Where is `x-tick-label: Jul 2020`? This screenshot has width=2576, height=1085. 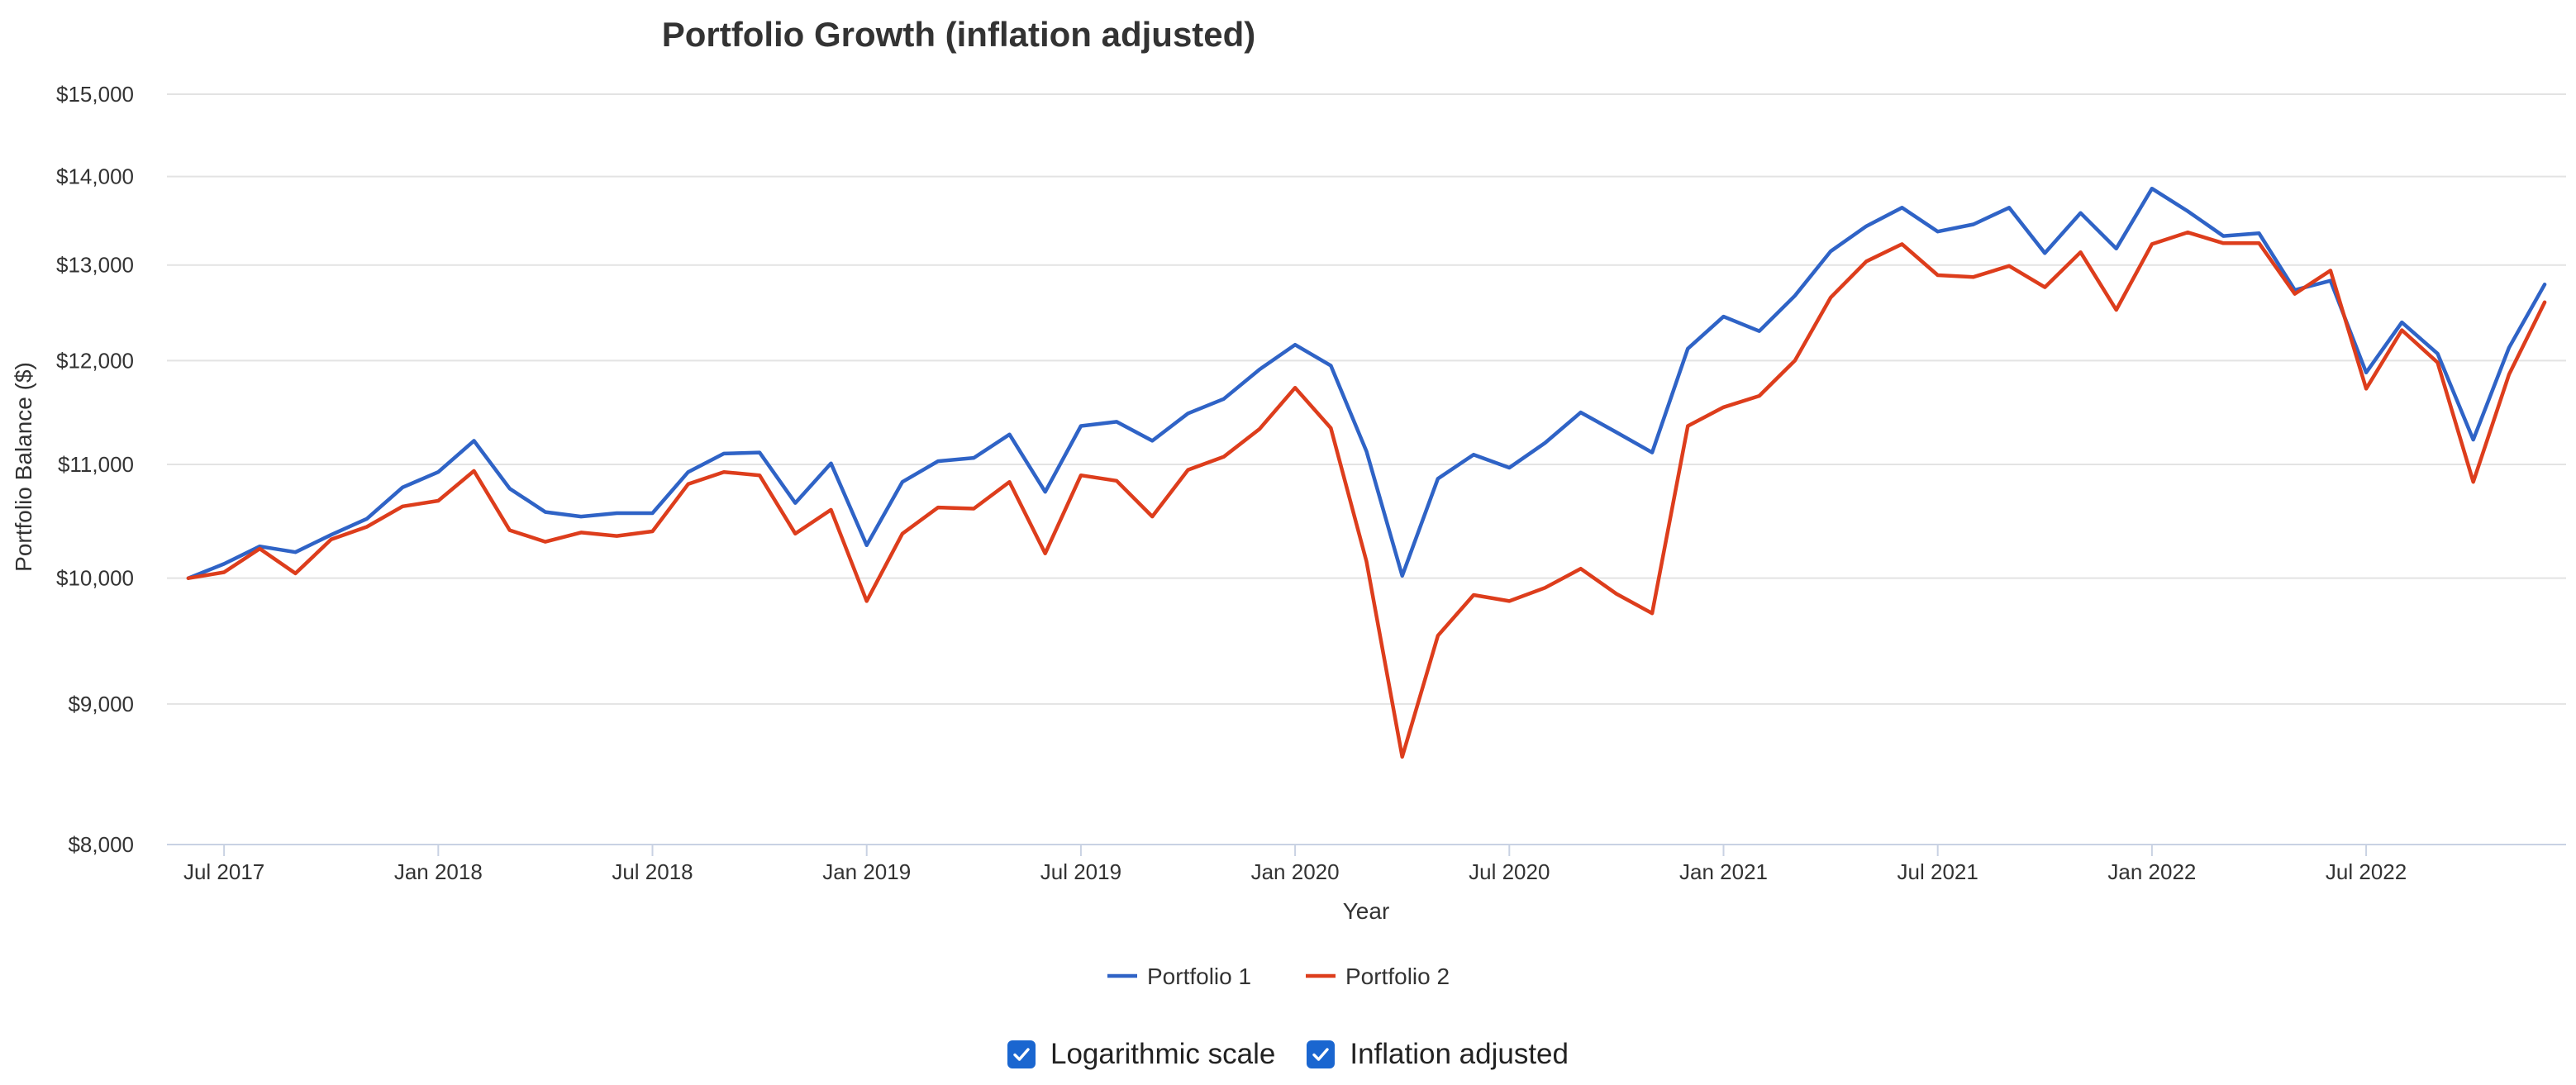
x-tick-label: Jul 2020 is located at coordinates (1510, 871).